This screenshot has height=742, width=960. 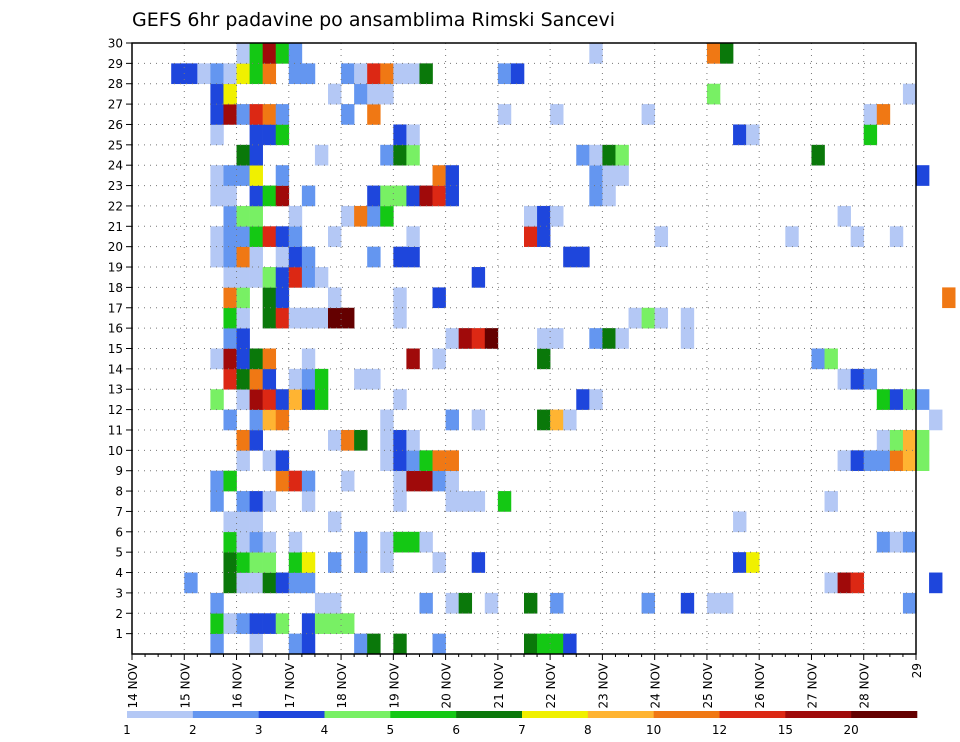 I want to click on y-tick-label: 26, so click(x=115, y=125).